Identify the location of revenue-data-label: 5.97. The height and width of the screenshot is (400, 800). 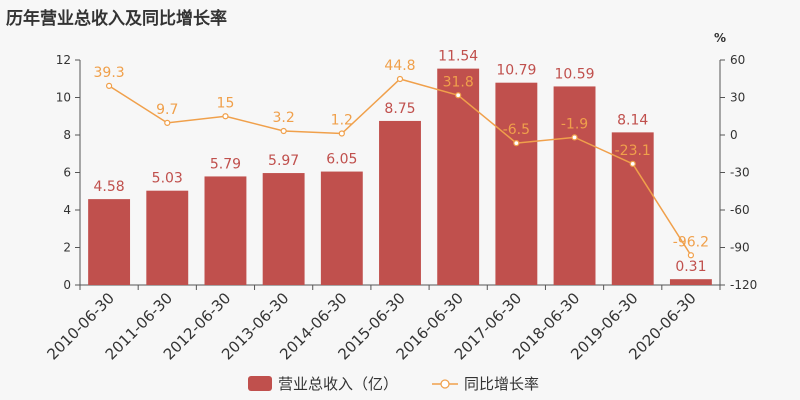
(283, 161).